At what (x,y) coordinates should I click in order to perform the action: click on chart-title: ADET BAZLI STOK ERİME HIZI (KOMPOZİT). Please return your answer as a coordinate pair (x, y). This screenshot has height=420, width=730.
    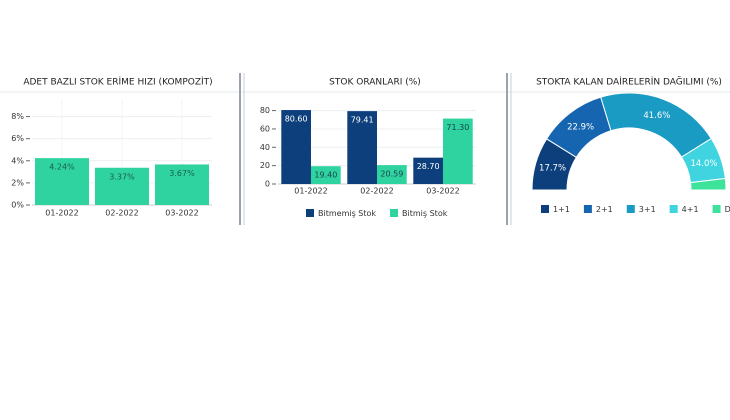
    Looking at the image, I should click on (117, 82).